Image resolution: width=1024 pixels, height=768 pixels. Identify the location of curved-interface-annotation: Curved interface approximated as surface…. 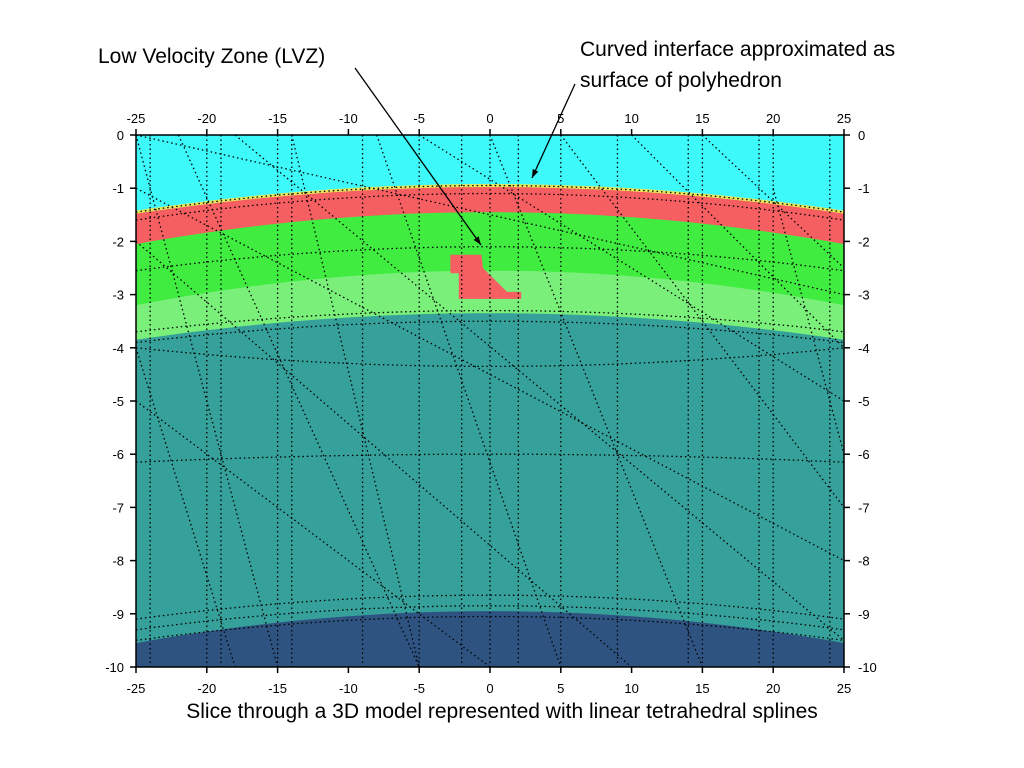
(737, 65).